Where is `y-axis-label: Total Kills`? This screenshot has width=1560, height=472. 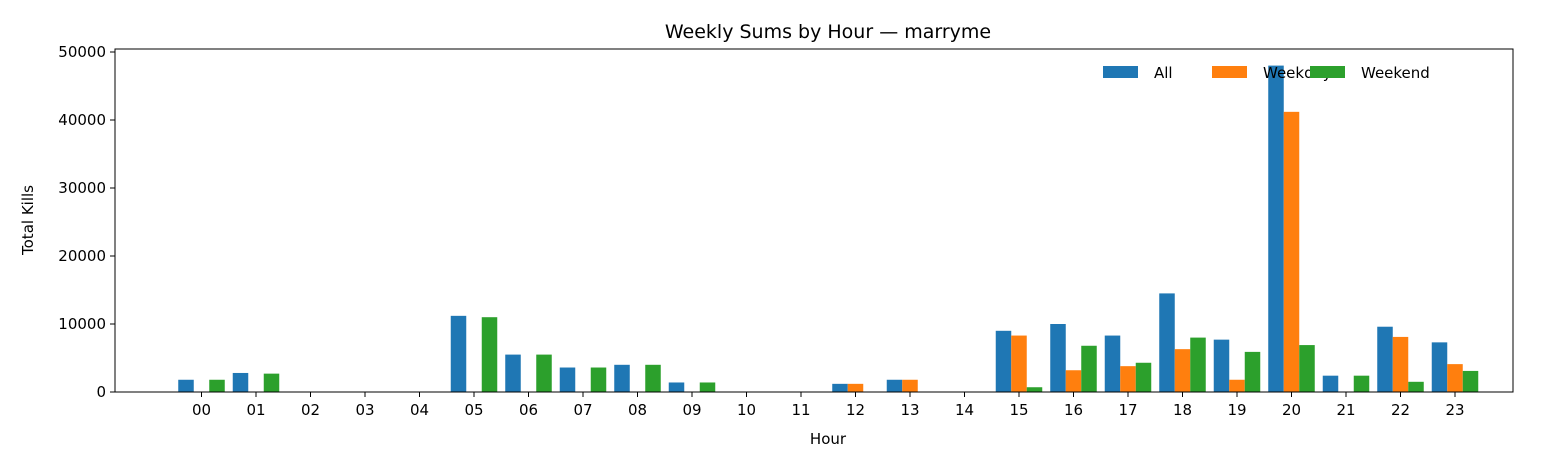
y-axis-label: Total Kills is located at coordinates (28, 220).